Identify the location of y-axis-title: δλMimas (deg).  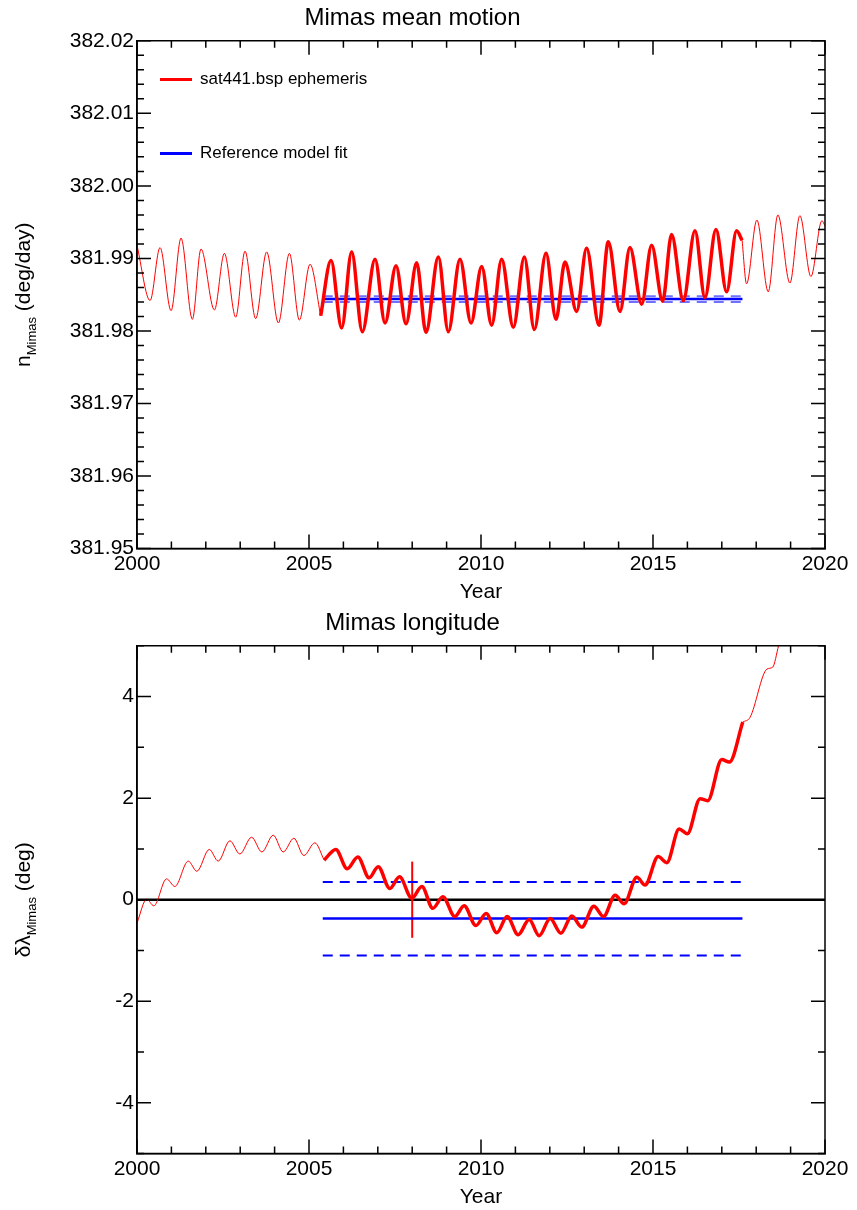
(25, 900).